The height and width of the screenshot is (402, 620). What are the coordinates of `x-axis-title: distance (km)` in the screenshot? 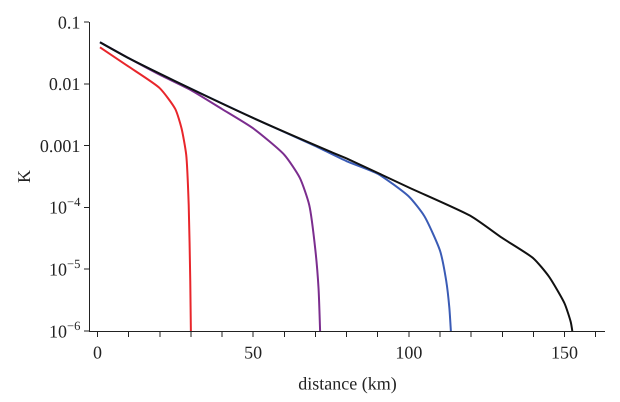 It's located at (347, 384).